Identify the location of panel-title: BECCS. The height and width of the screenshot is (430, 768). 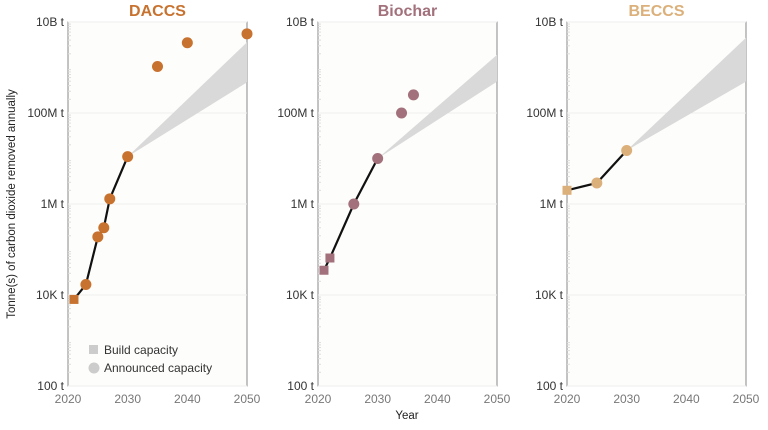
(656, 11).